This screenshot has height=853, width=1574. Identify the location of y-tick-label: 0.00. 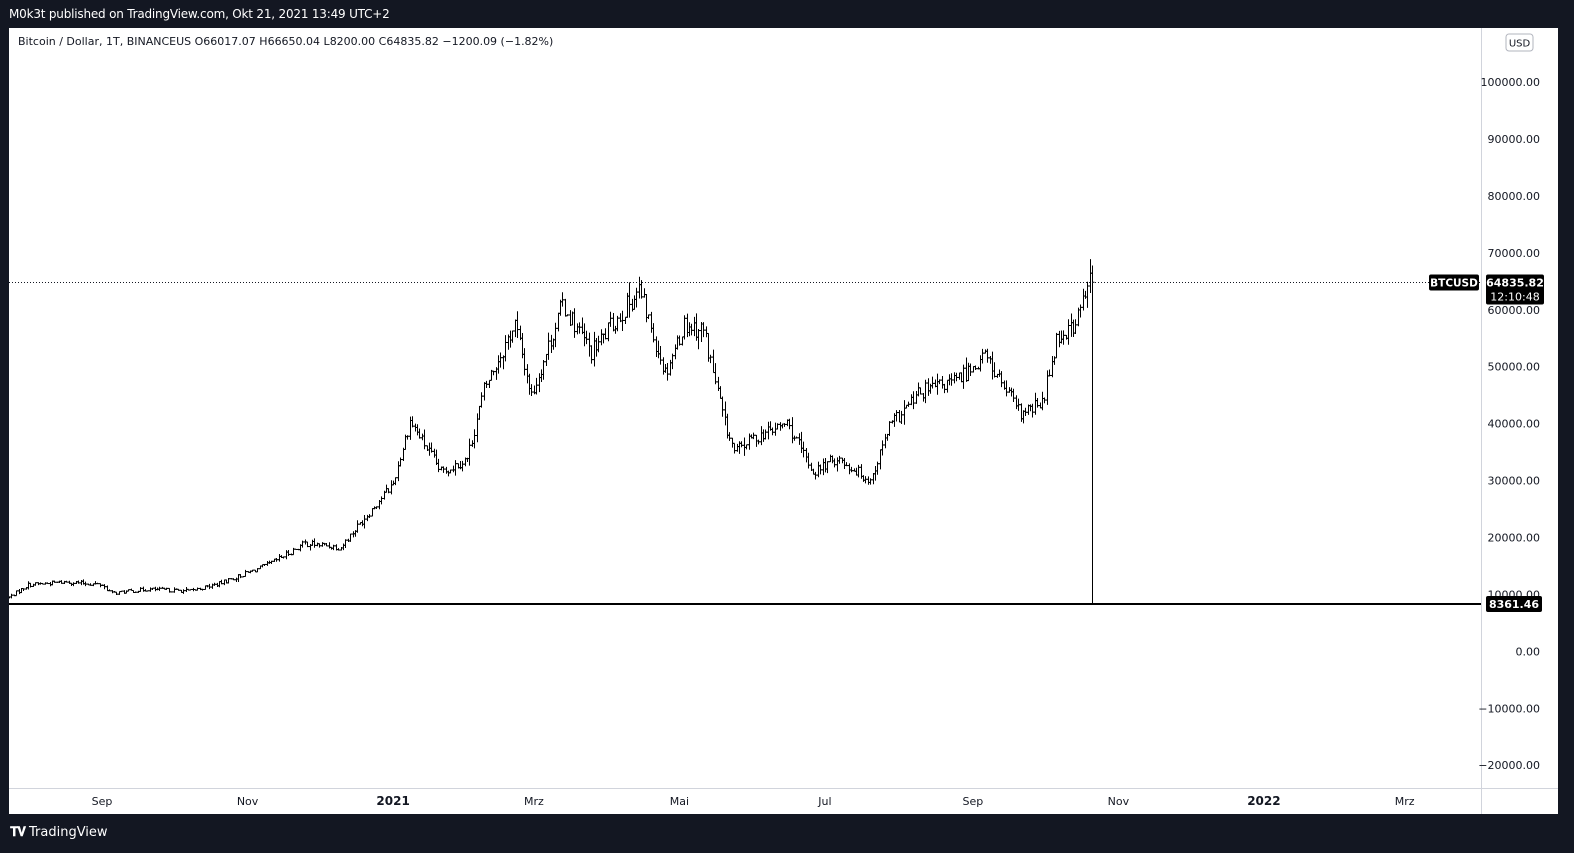
(1528, 651).